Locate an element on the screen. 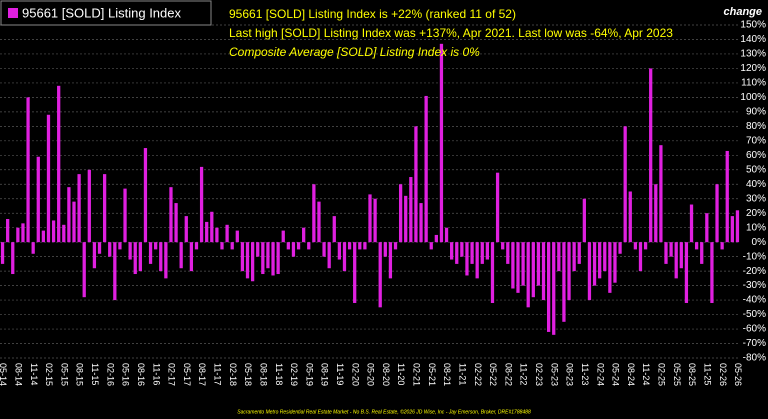  x-tick-label: 08-17 is located at coordinates (202, 374).